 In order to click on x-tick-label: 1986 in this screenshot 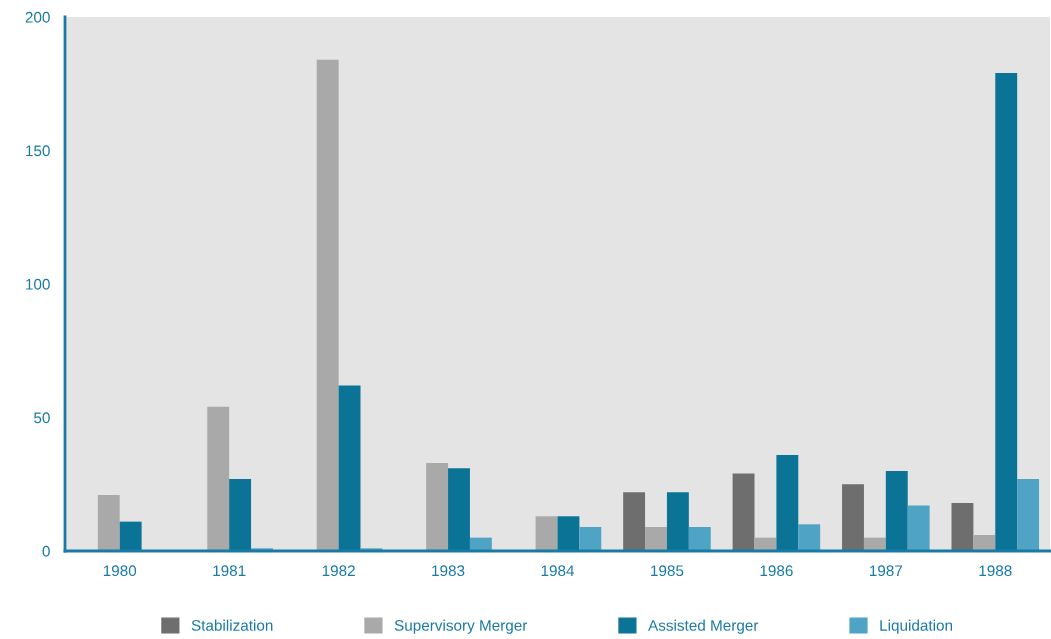, I will do `click(776, 571)`.